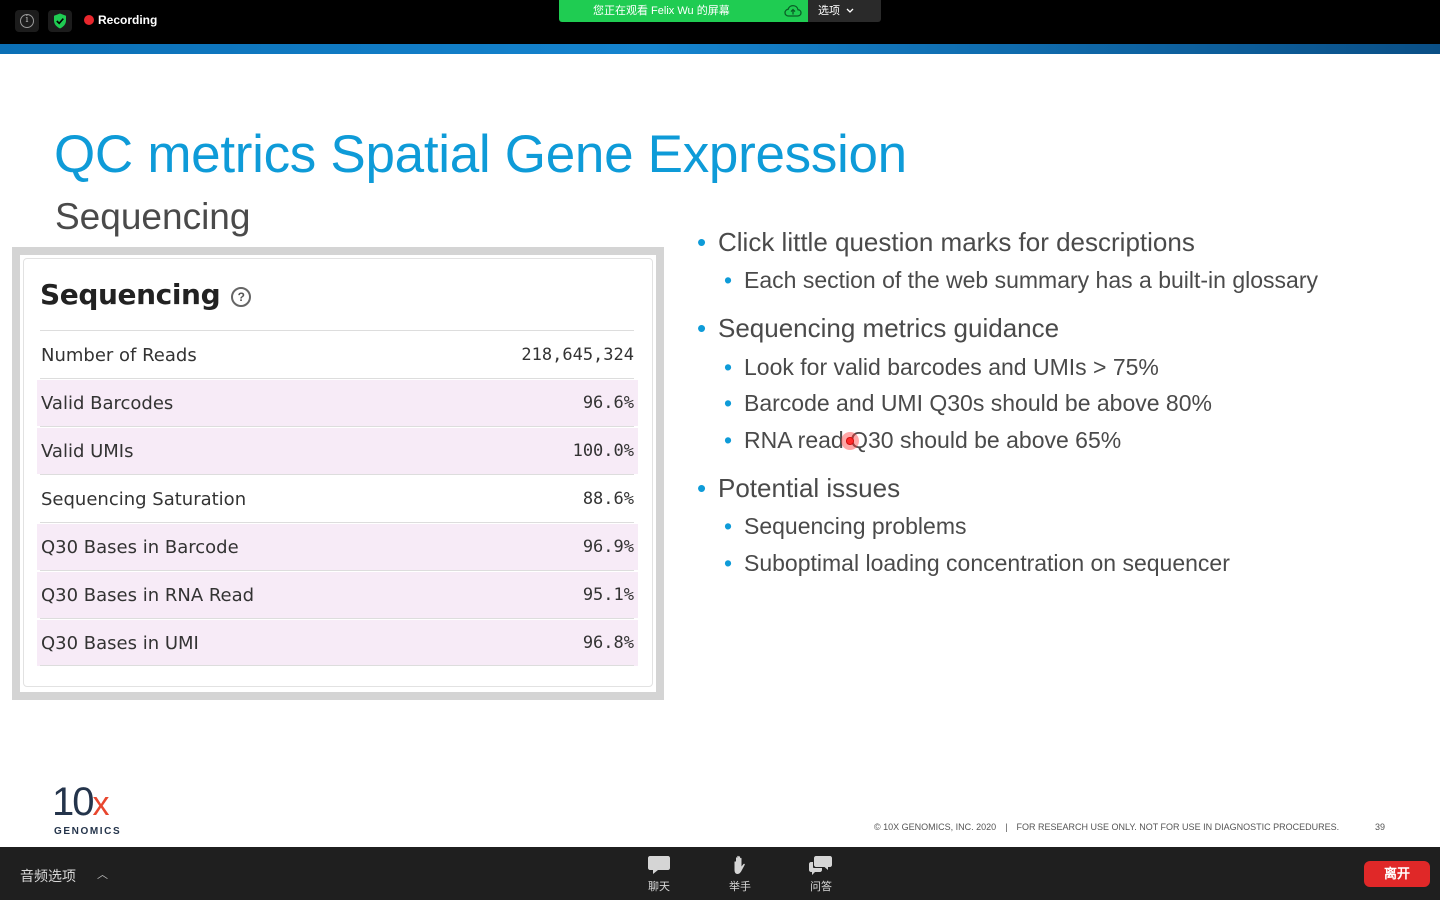 The height and width of the screenshot is (900, 1440). I want to click on view-options-button: 选项, so click(844, 11).